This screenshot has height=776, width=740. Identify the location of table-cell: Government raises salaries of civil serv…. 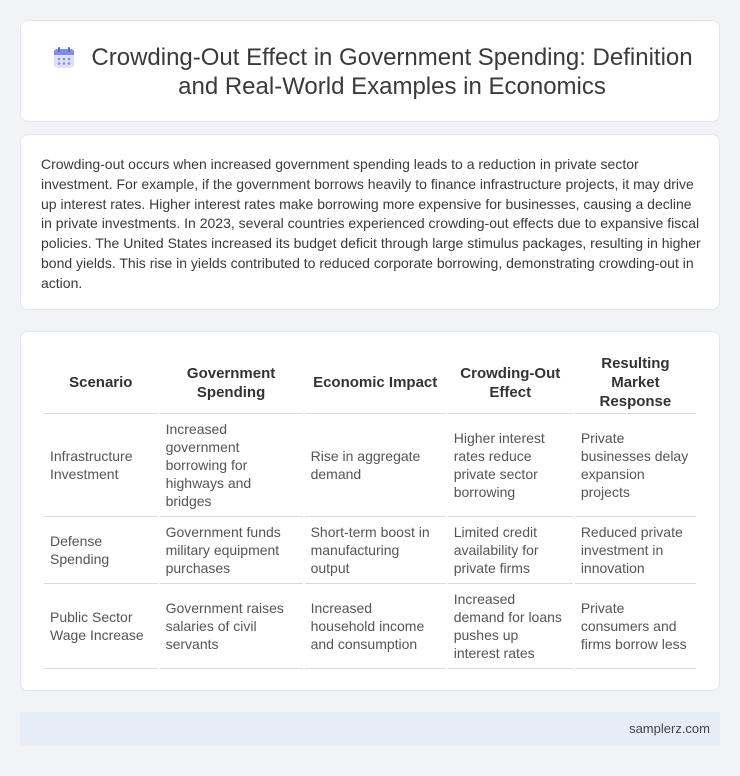
(231, 626).